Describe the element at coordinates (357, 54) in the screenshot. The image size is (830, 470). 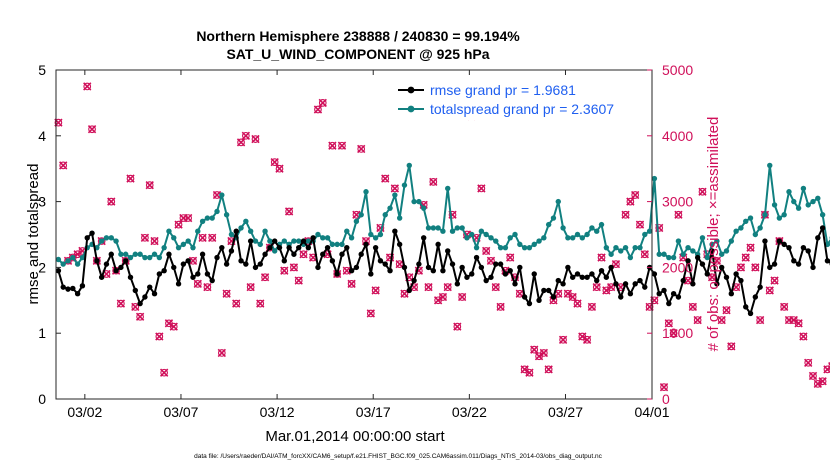
I see `chart-subtitle: SAT_U_WIND_COMPONENT @ 925 hPa` at that location.